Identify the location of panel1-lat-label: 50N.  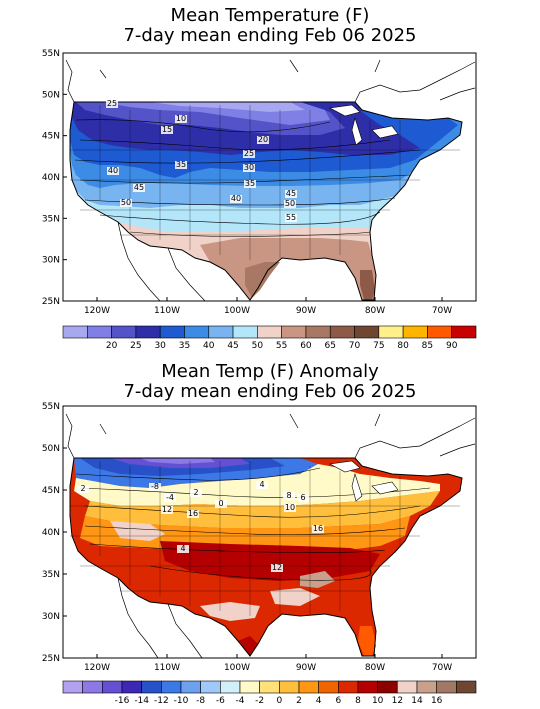
(51, 95).